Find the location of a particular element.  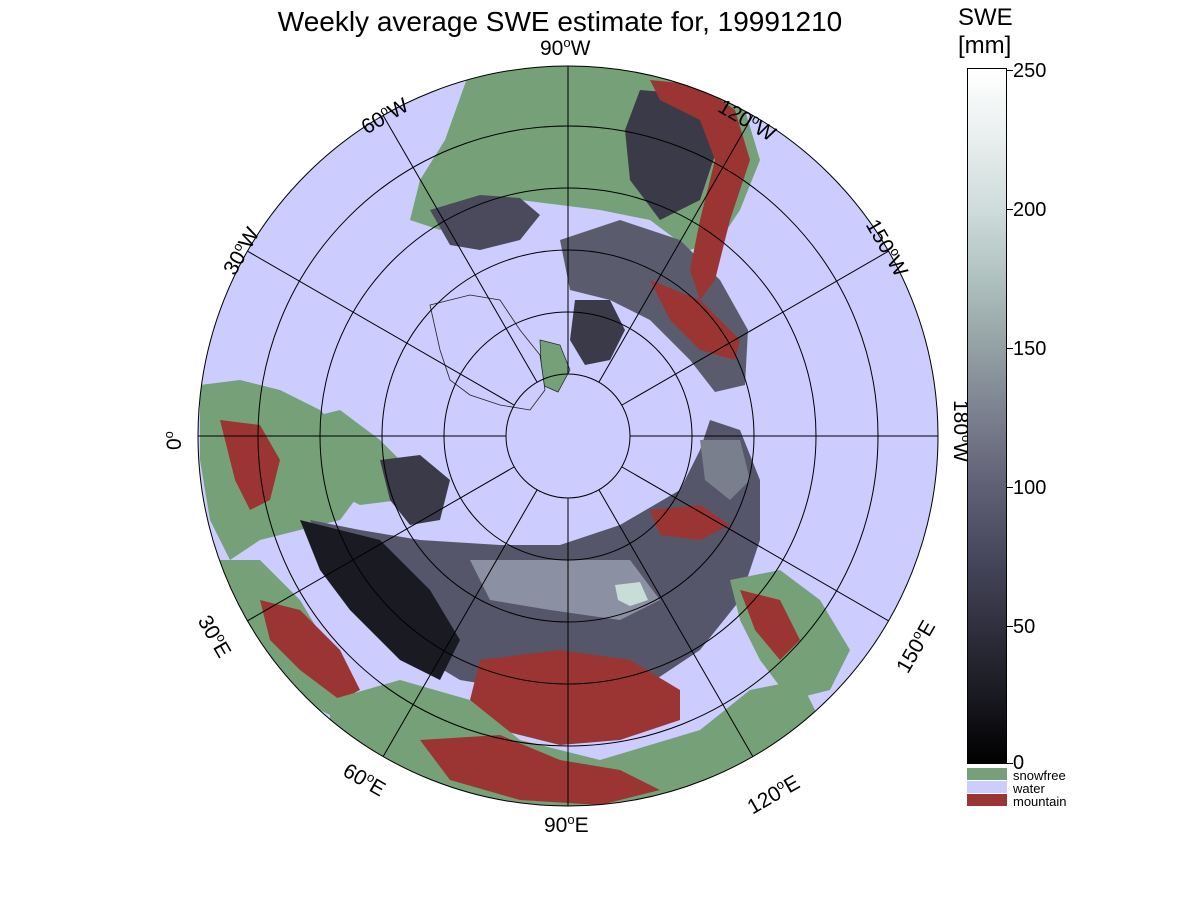

legend-swatch-water is located at coordinates (987, 787).